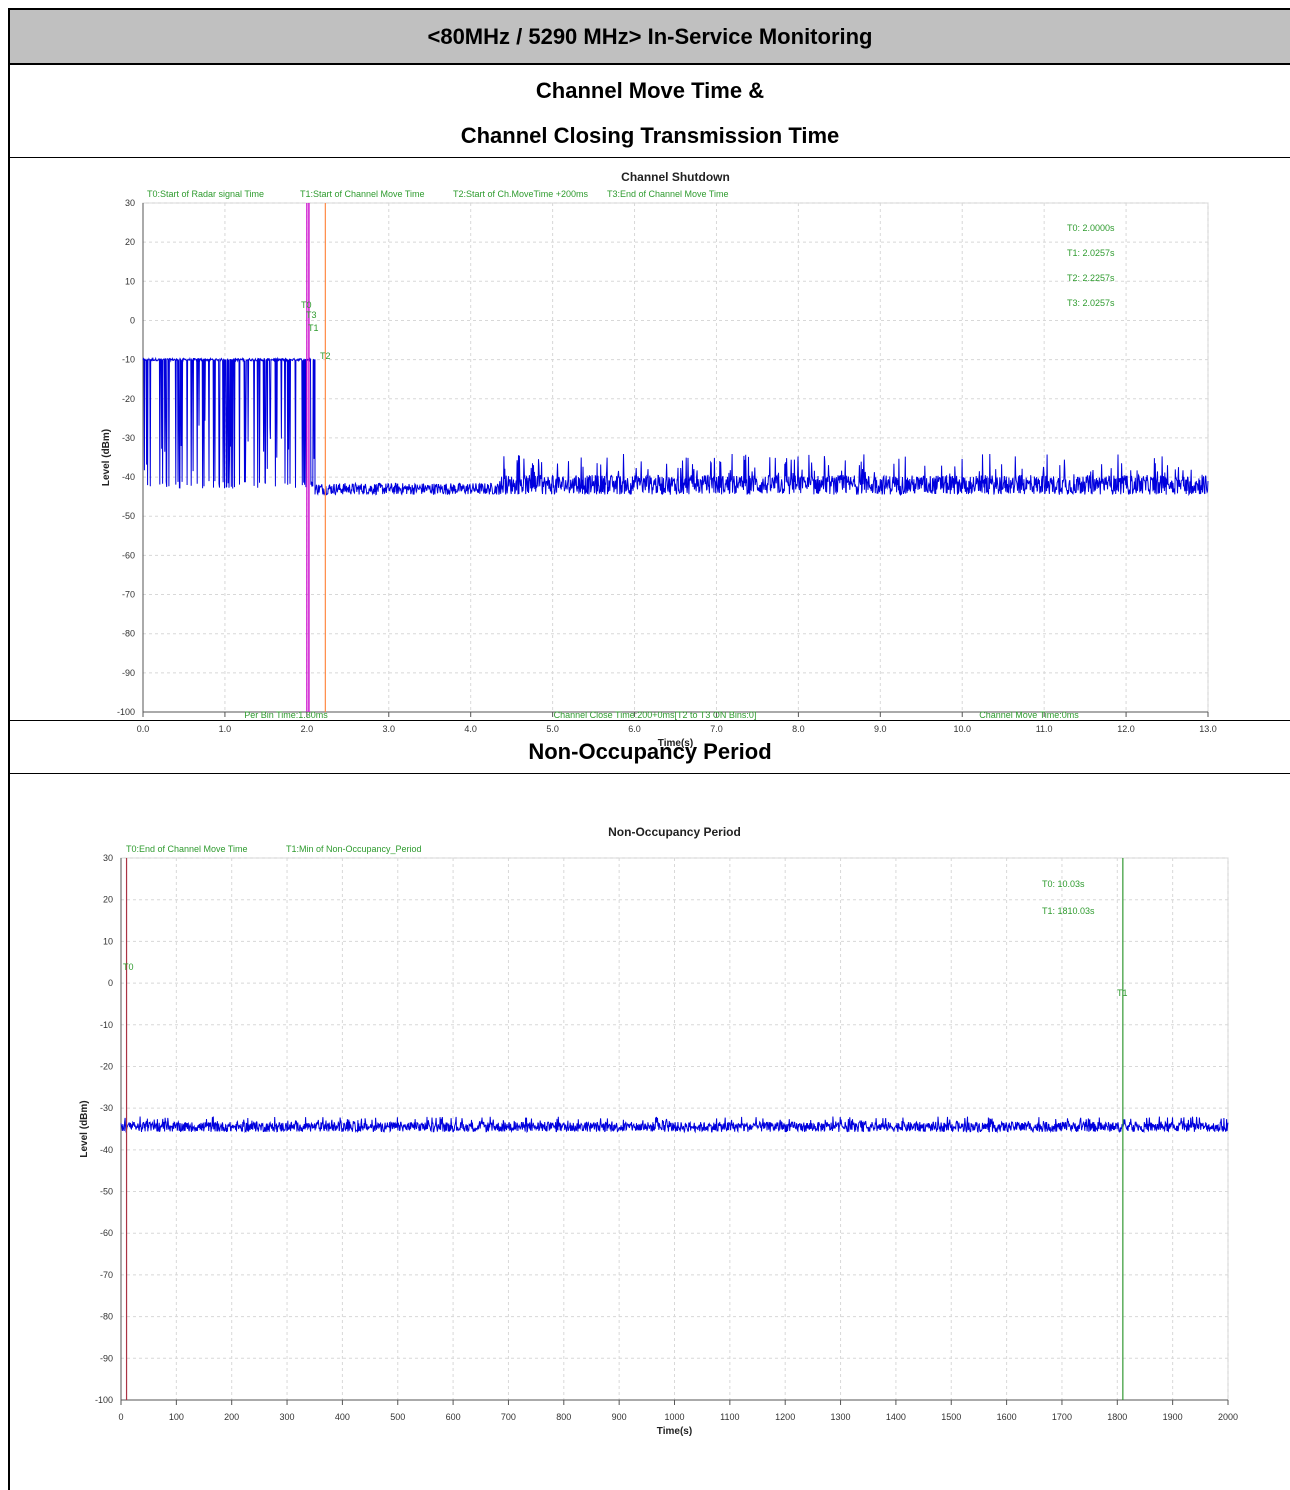 Image resolution: width=1290 pixels, height=1490 pixels. What do you see at coordinates (951, 1417) in the screenshot?
I see `x-tick-label: 1500` at bounding box center [951, 1417].